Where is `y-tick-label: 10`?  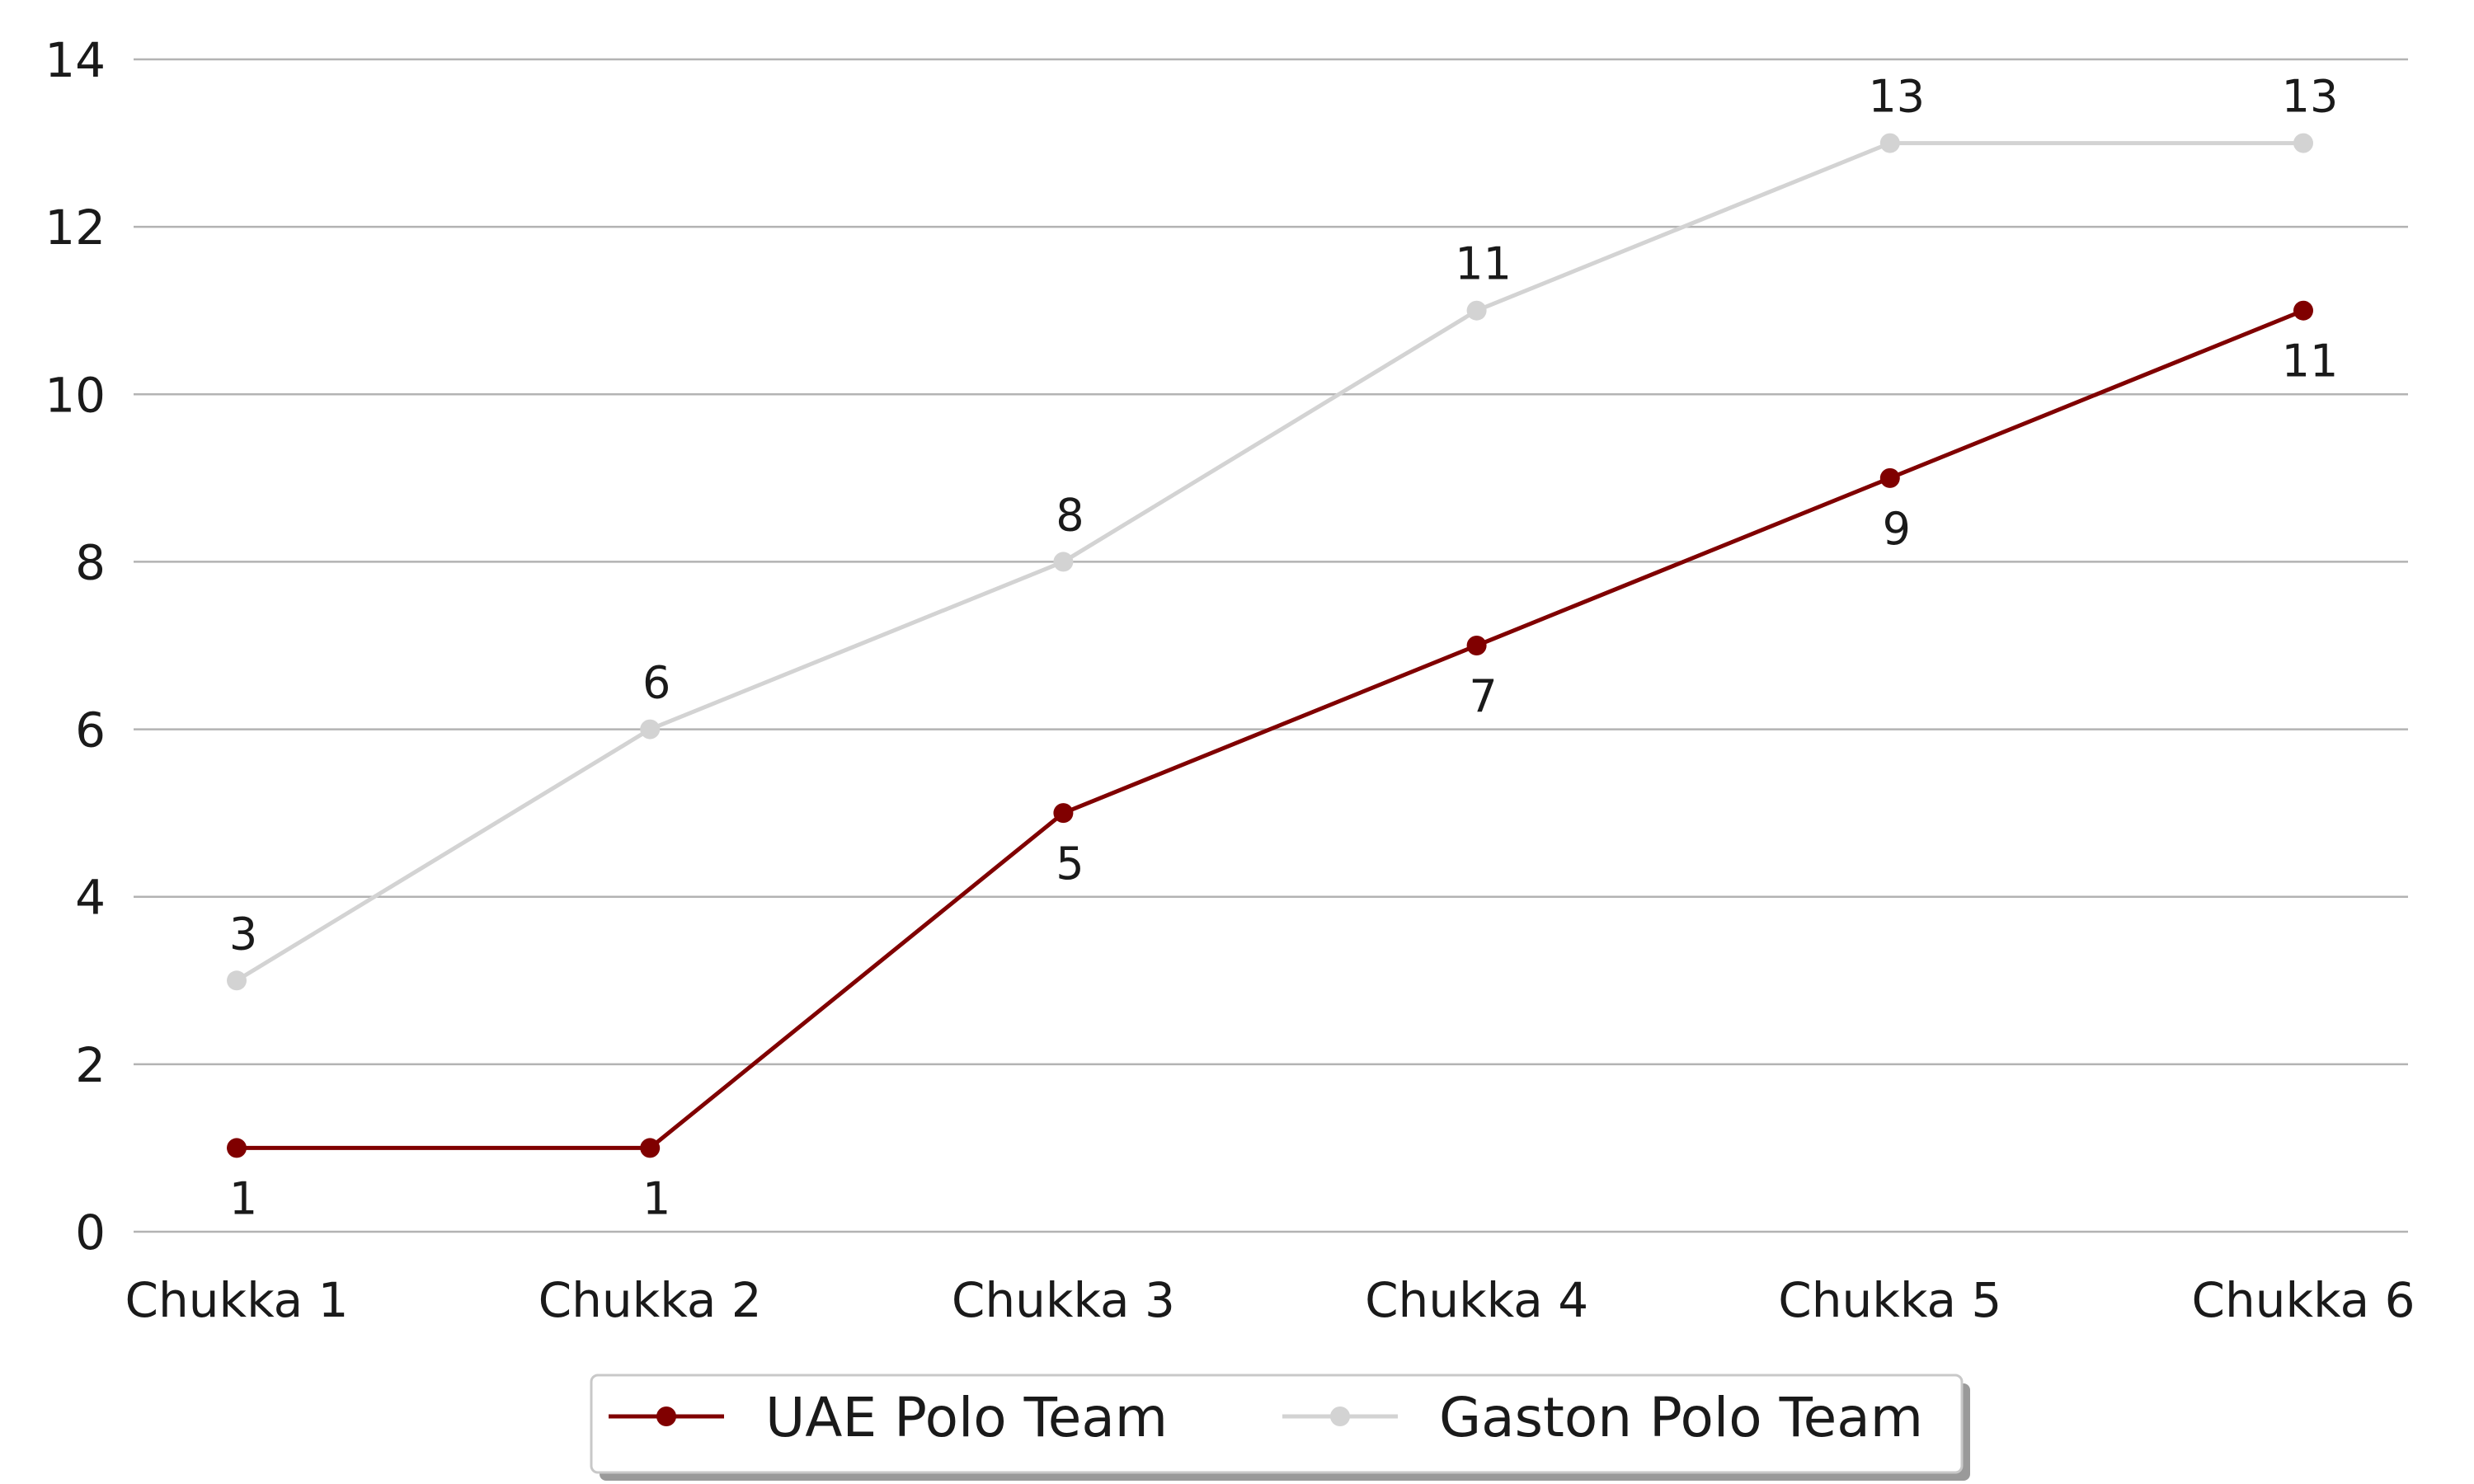
y-tick-label: 10 is located at coordinates (75, 395).